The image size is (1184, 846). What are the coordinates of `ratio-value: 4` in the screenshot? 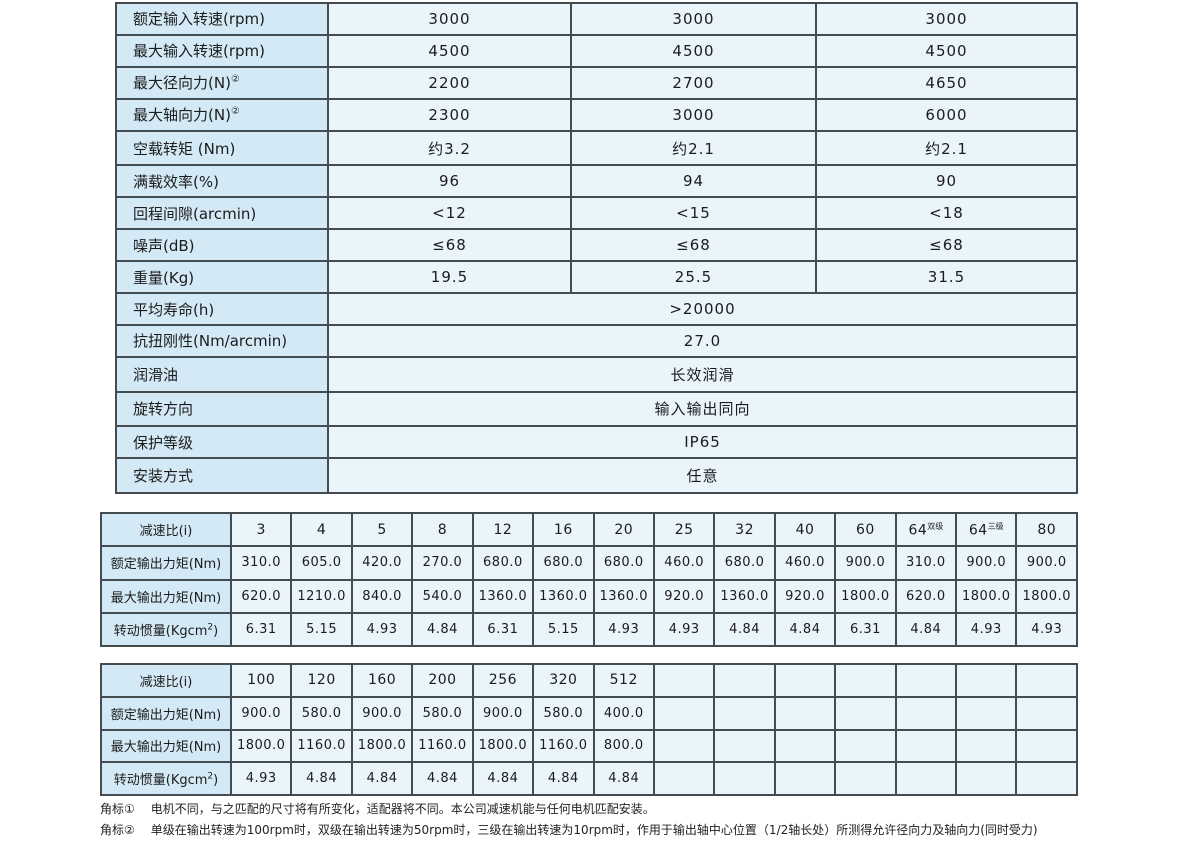 It's located at (321, 529).